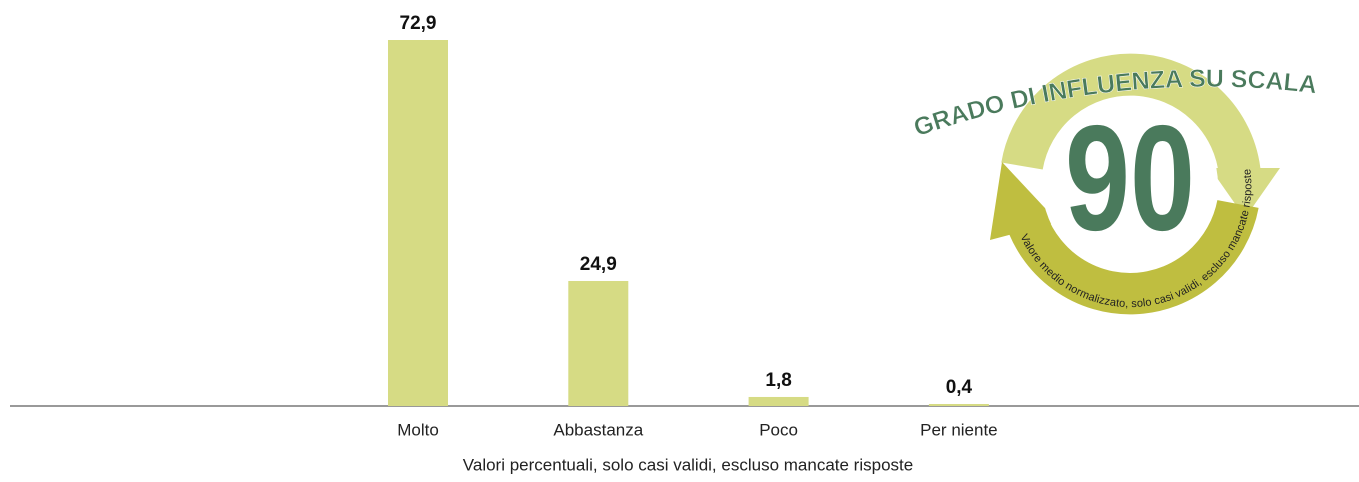  What do you see at coordinates (598, 264) in the screenshot?
I see `value-label: 24,9` at bounding box center [598, 264].